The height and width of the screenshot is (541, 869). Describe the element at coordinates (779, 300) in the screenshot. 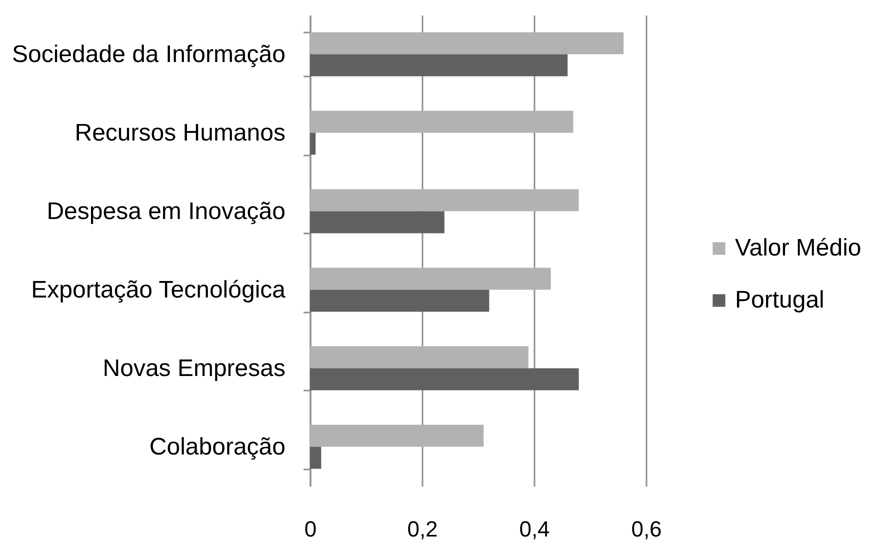

I see `legend-label: Portugal` at that location.